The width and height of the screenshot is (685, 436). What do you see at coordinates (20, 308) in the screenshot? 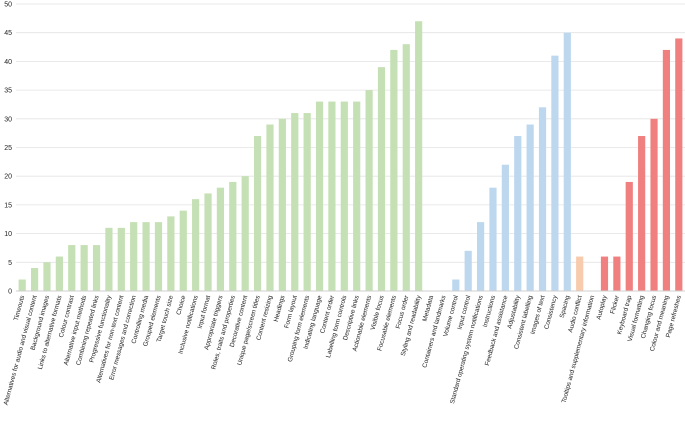
I see `x-category-label: Timeouts` at bounding box center [20, 308].